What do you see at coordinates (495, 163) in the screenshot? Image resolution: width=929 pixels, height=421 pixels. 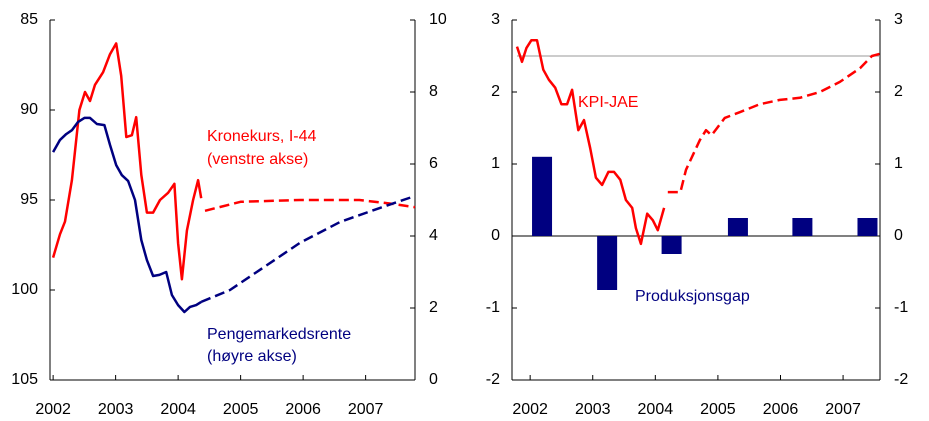 I see `y-tick-label: 1` at bounding box center [495, 163].